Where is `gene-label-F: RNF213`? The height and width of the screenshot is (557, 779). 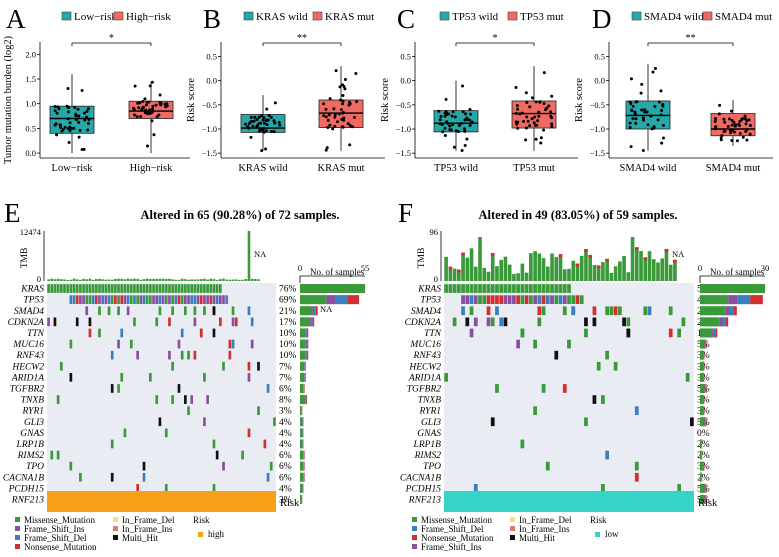 gene-label-F: RNF213 is located at coordinates (424, 501).